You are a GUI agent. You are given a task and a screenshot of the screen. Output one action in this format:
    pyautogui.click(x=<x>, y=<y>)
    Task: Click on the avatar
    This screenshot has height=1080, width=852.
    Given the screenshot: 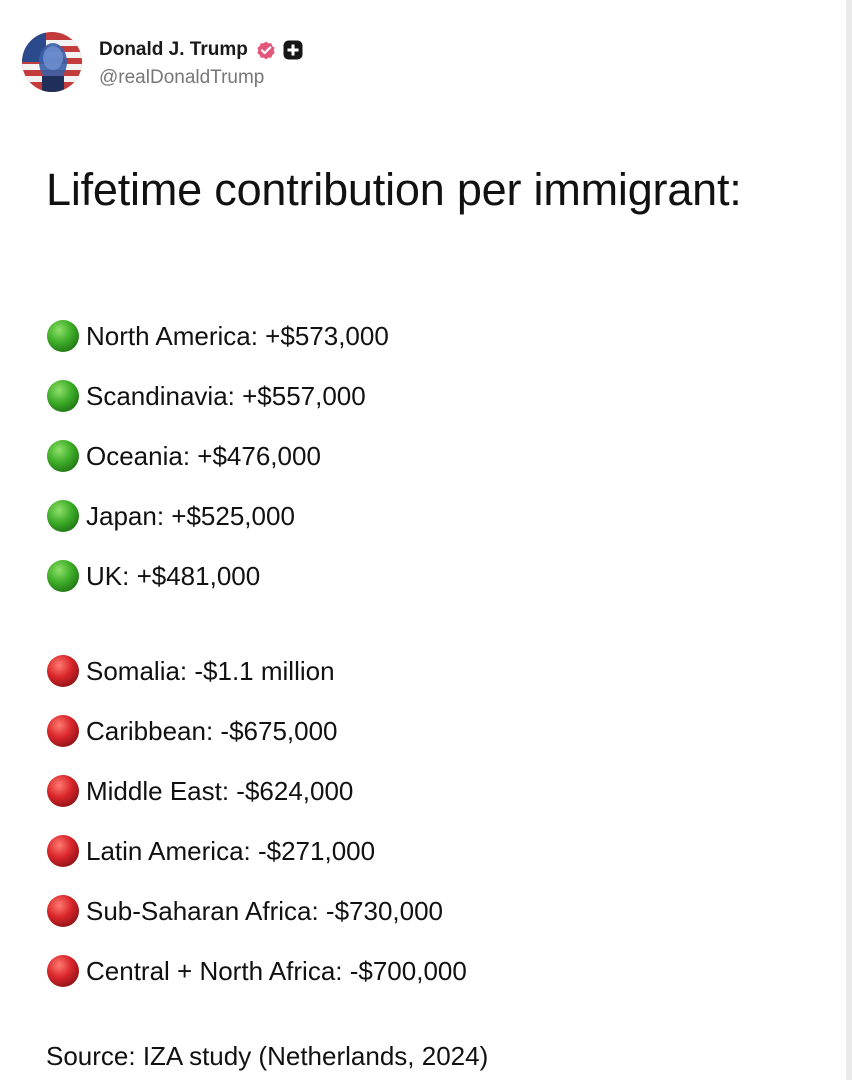 What is the action you would take?
    pyautogui.click(x=52, y=62)
    